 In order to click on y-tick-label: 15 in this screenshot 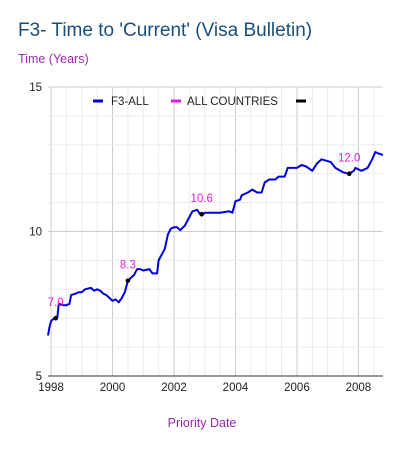, I will do `click(35, 88)`.